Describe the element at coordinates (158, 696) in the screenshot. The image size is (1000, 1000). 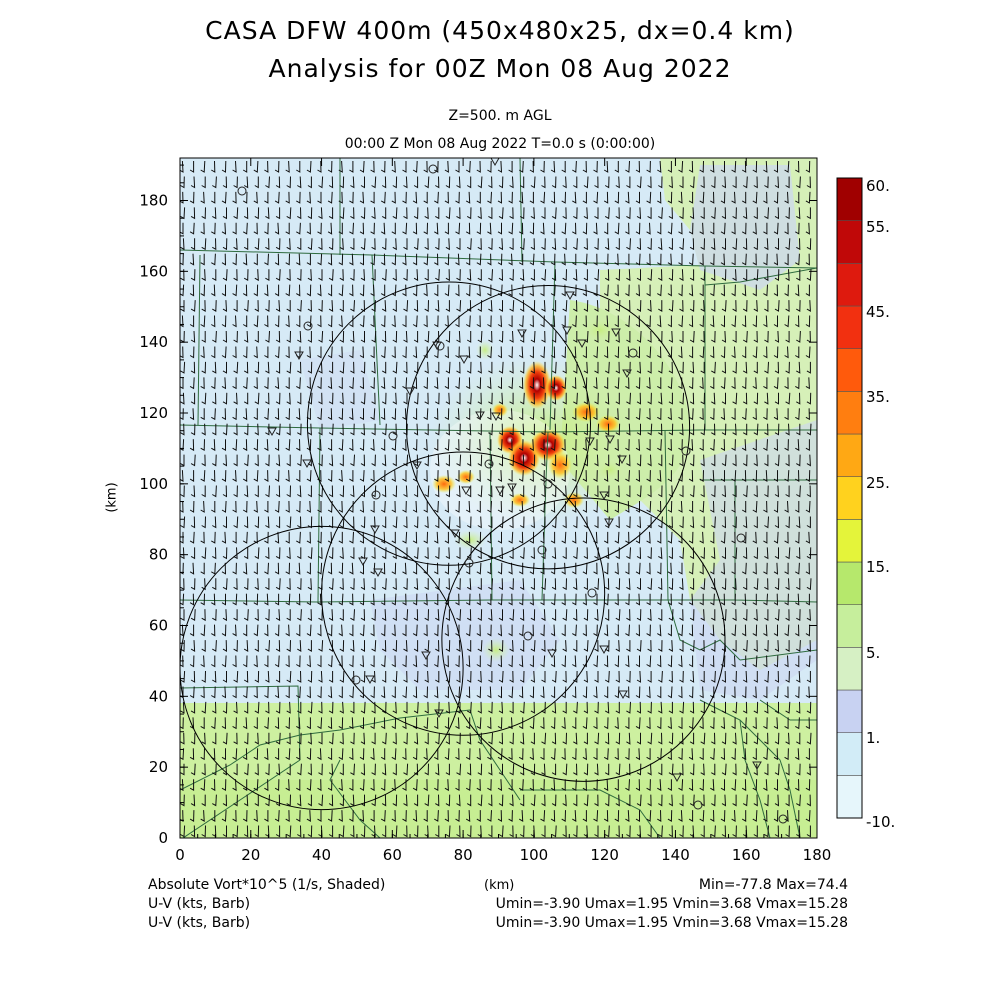
I see `y-tick-label: 40` at that location.